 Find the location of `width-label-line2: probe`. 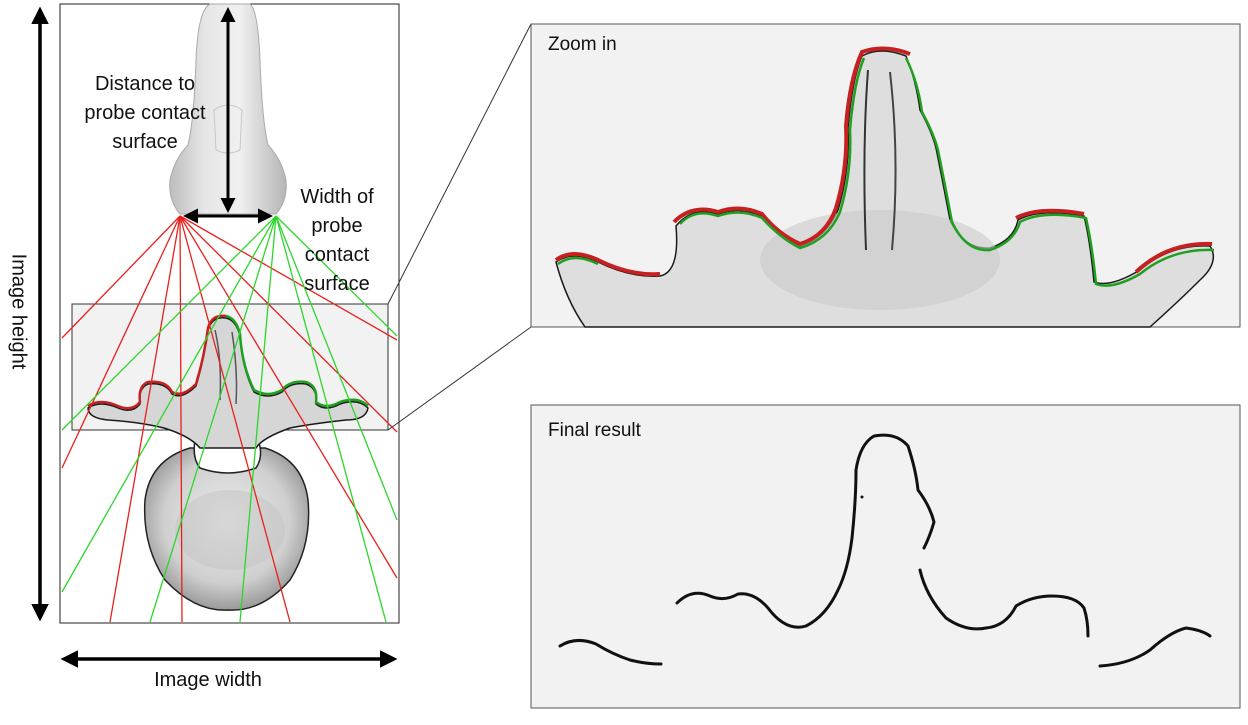

width-label-line2: probe is located at coordinates (337, 226).